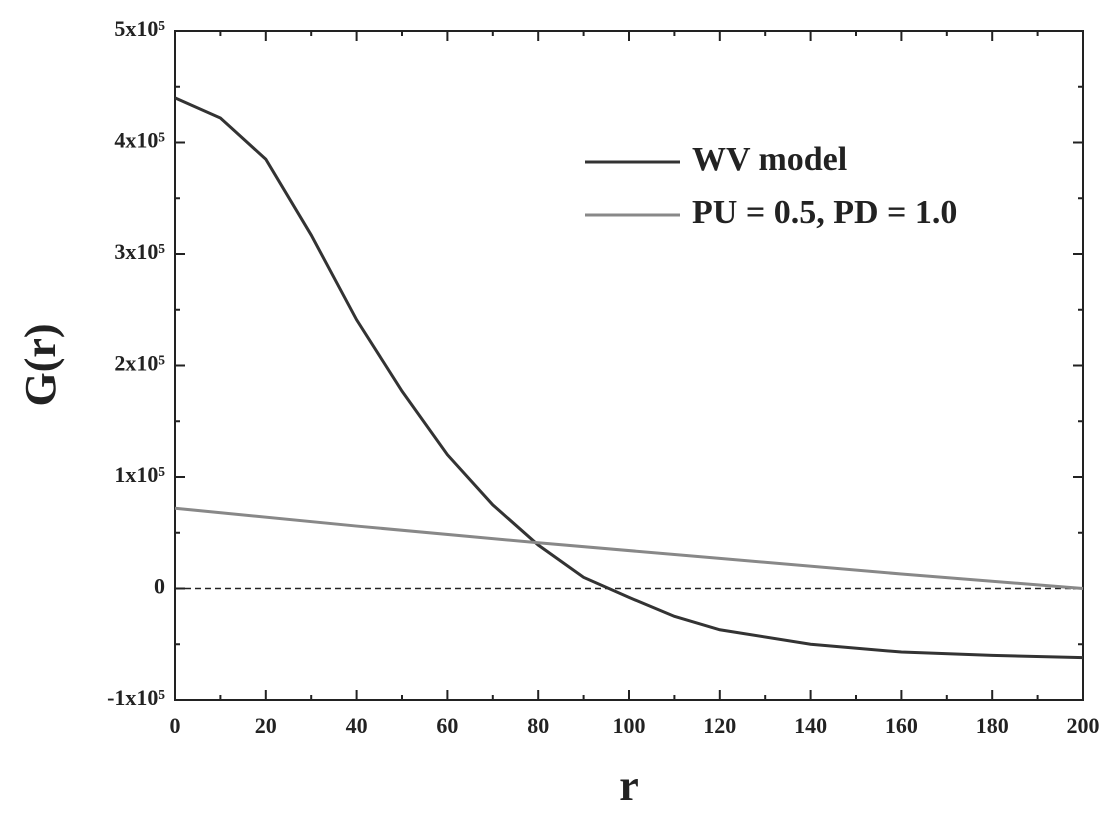 This screenshot has width=1108, height=824. What do you see at coordinates (824, 212) in the screenshot?
I see `legend-label: PU = 0.5, PD = 1.0` at bounding box center [824, 212].